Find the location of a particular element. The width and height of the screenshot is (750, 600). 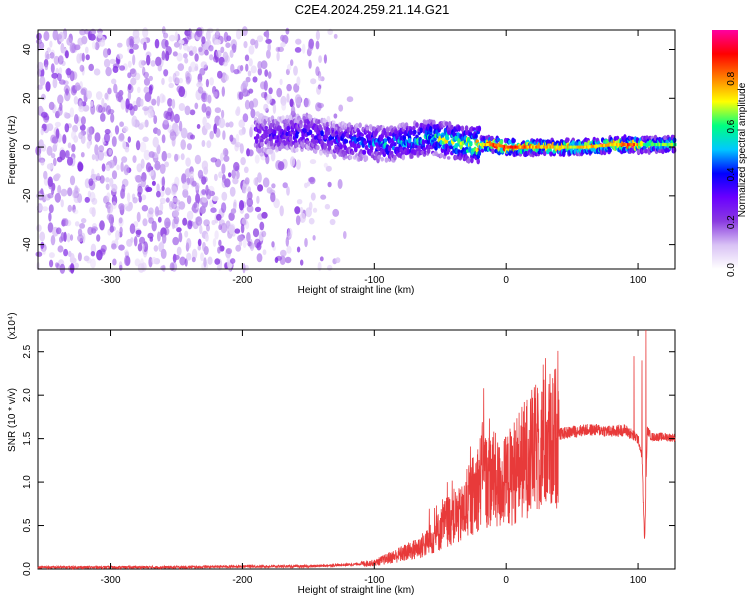

colorbar-tick-label: 0.0 is located at coordinates (731, 270).